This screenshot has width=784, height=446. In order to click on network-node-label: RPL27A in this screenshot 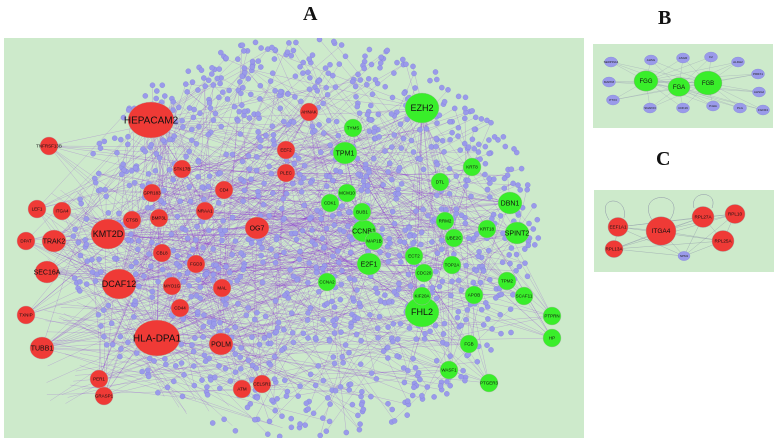, I will do `click(703, 217)`.